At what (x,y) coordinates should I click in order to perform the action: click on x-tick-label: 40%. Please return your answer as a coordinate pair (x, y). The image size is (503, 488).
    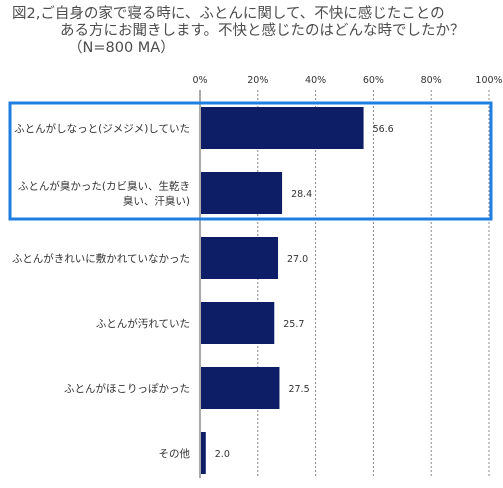
    Looking at the image, I should click on (315, 80).